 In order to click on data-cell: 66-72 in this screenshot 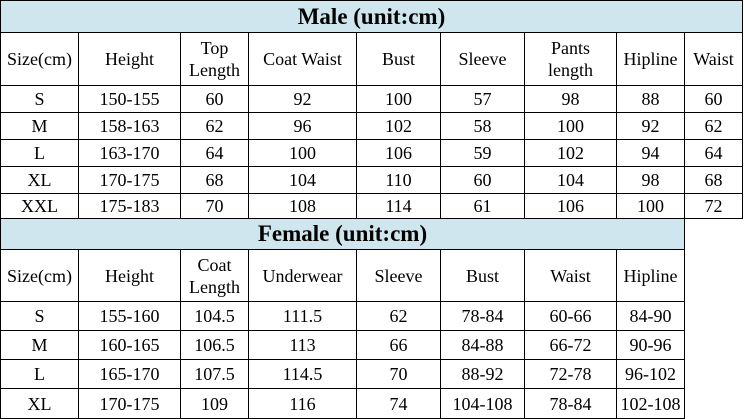, I will do `click(570, 345)`.